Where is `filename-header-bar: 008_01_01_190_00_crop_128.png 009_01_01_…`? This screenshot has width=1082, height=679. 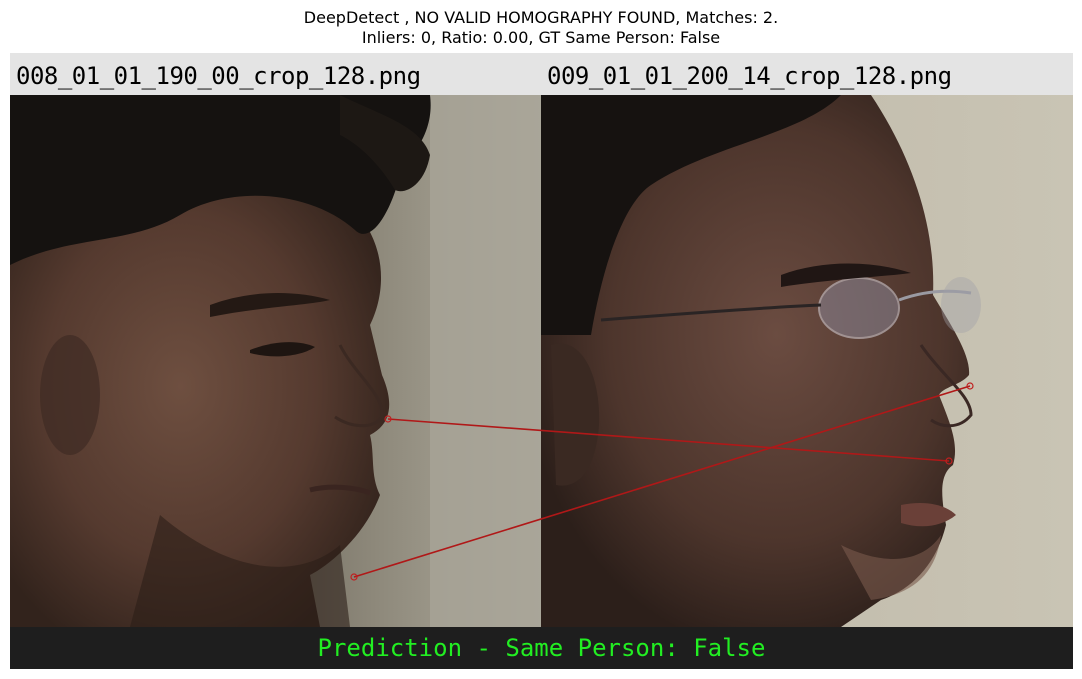
filename-header-bar: 008_01_01_190_00_crop_128.png 009_01_01_… is located at coordinates (541, 74).